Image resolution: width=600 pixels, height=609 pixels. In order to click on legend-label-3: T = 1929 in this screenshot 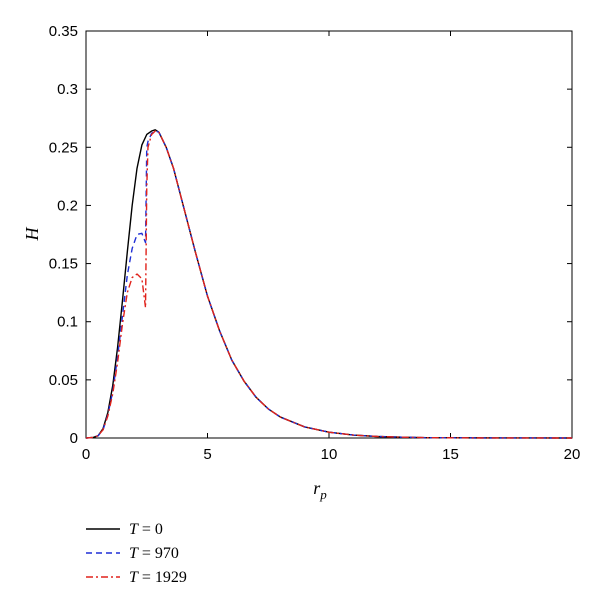, I will do `click(158, 577)`.